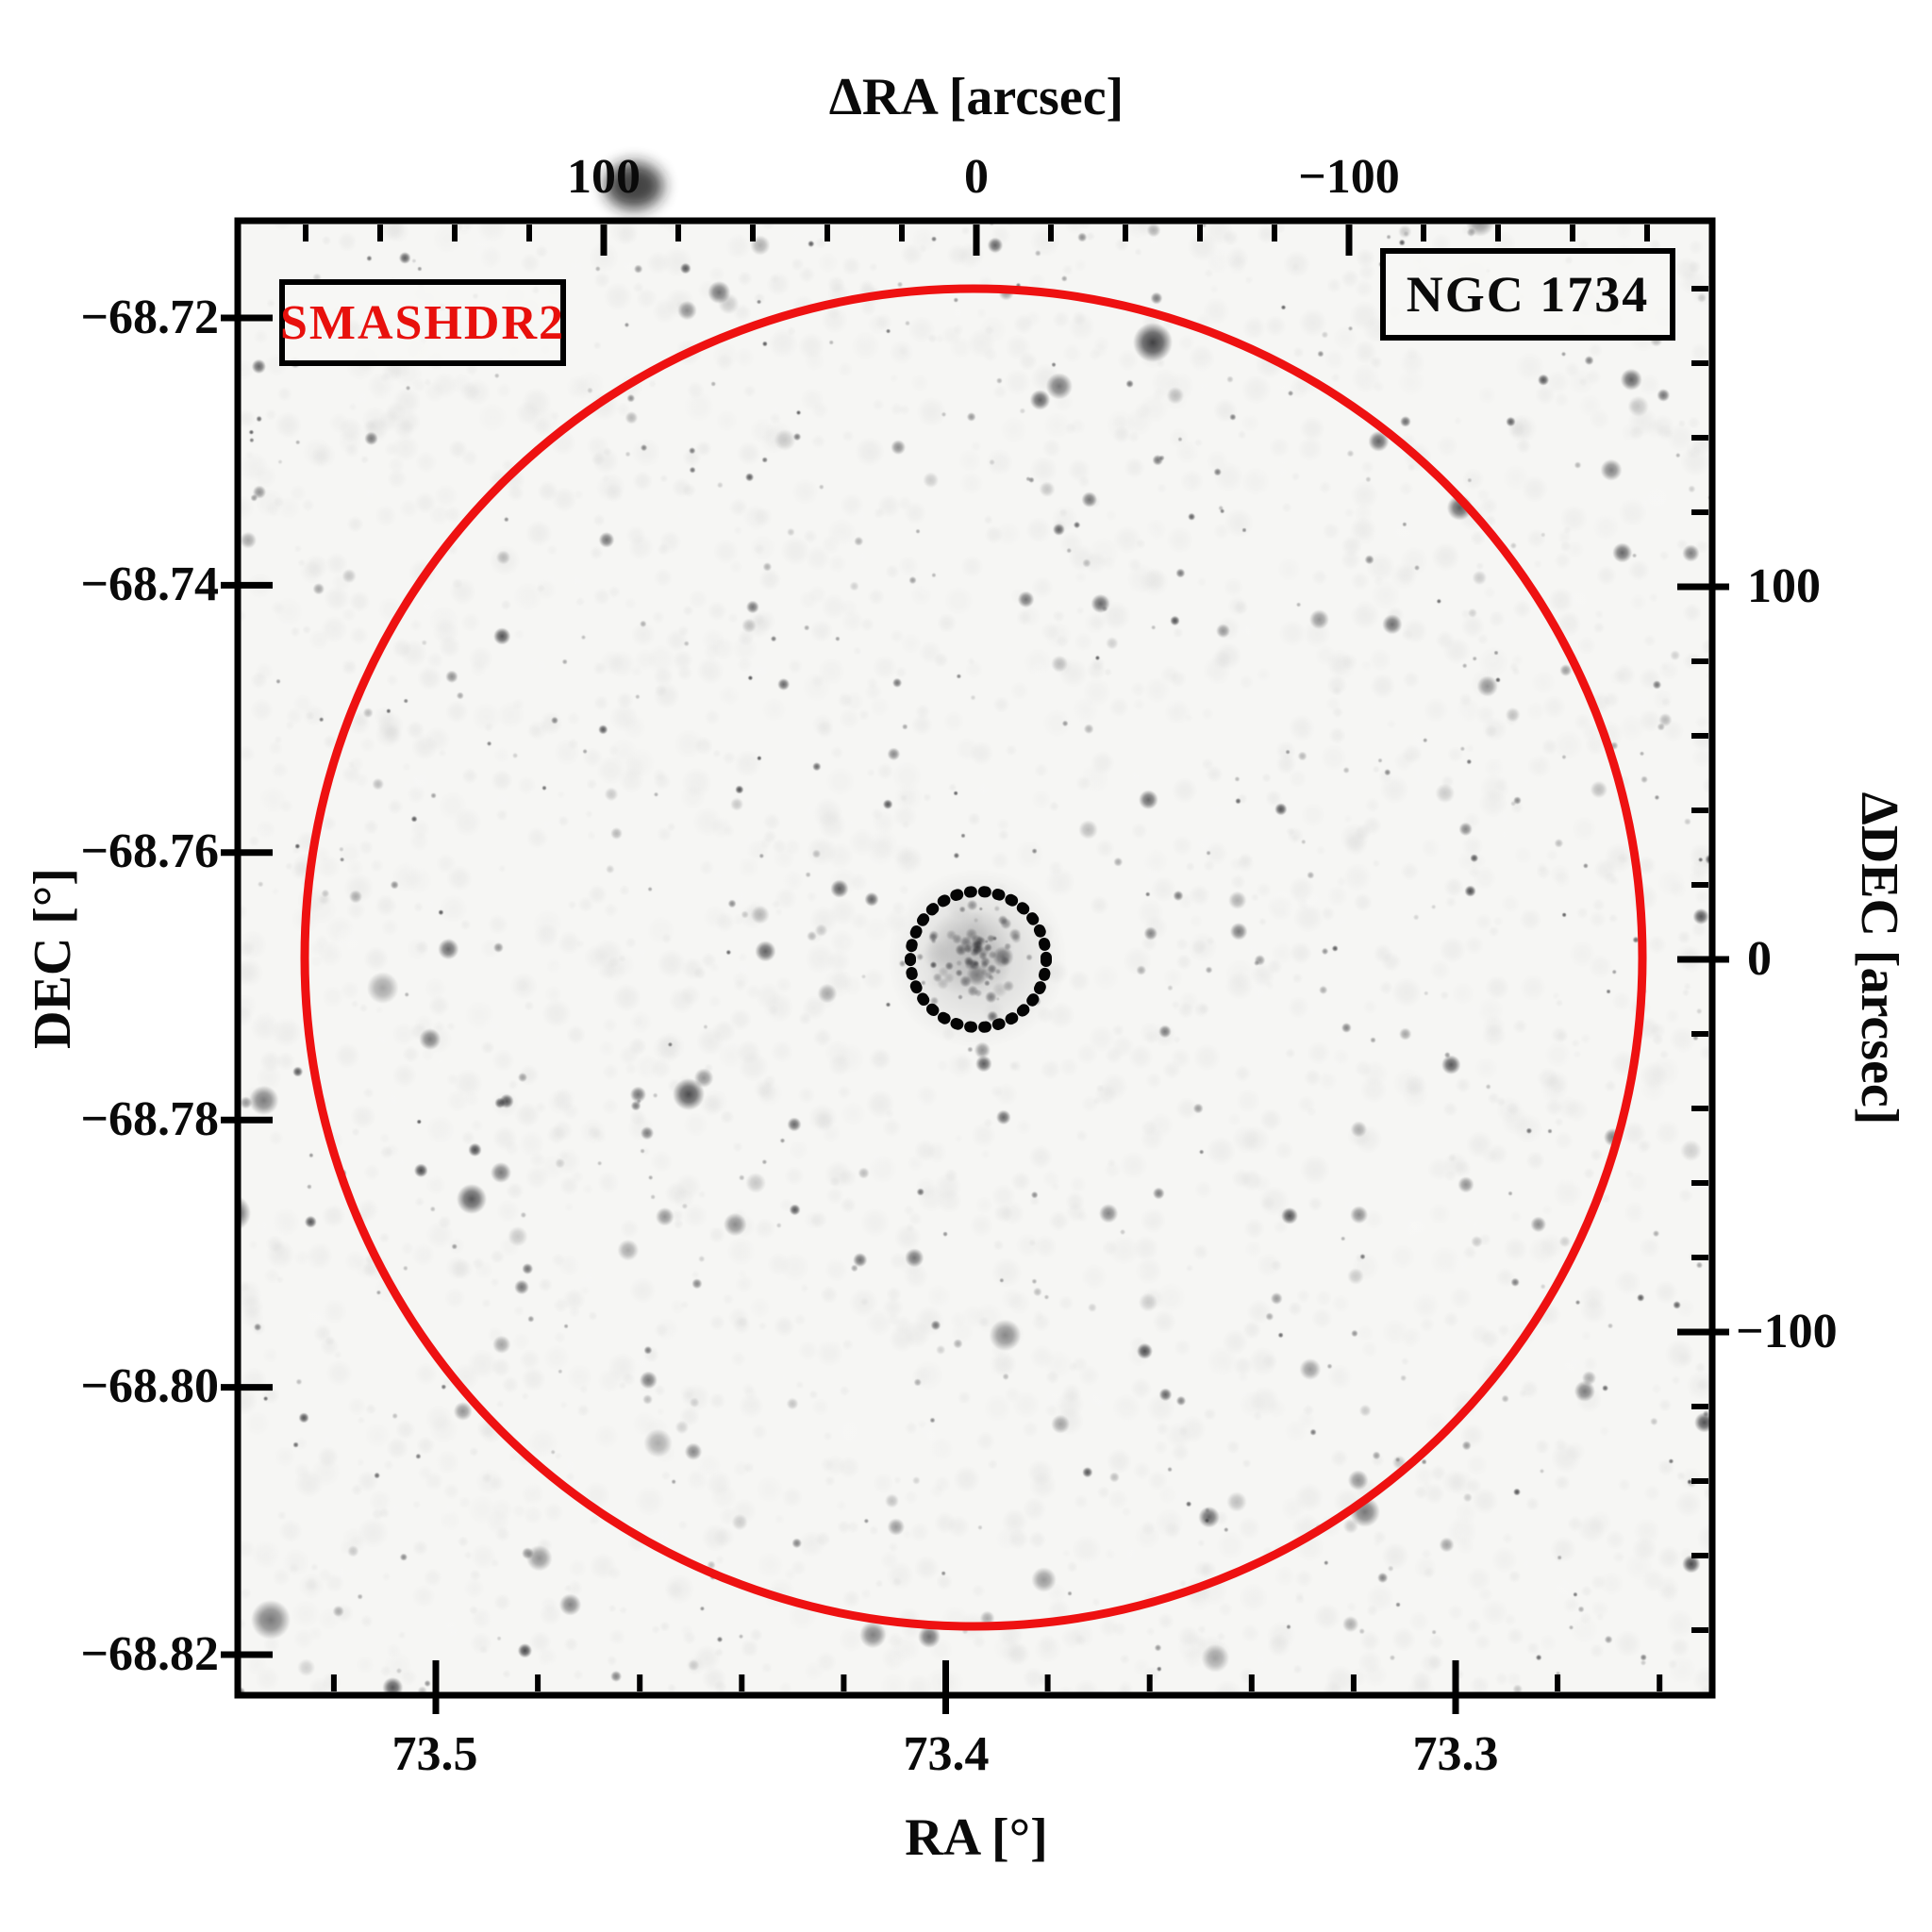 The image size is (1932, 1932). What do you see at coordinates (53, 959) in the screenshot?
I see `left-axis-title: DEC [°]` at bounding box center [53, 959].